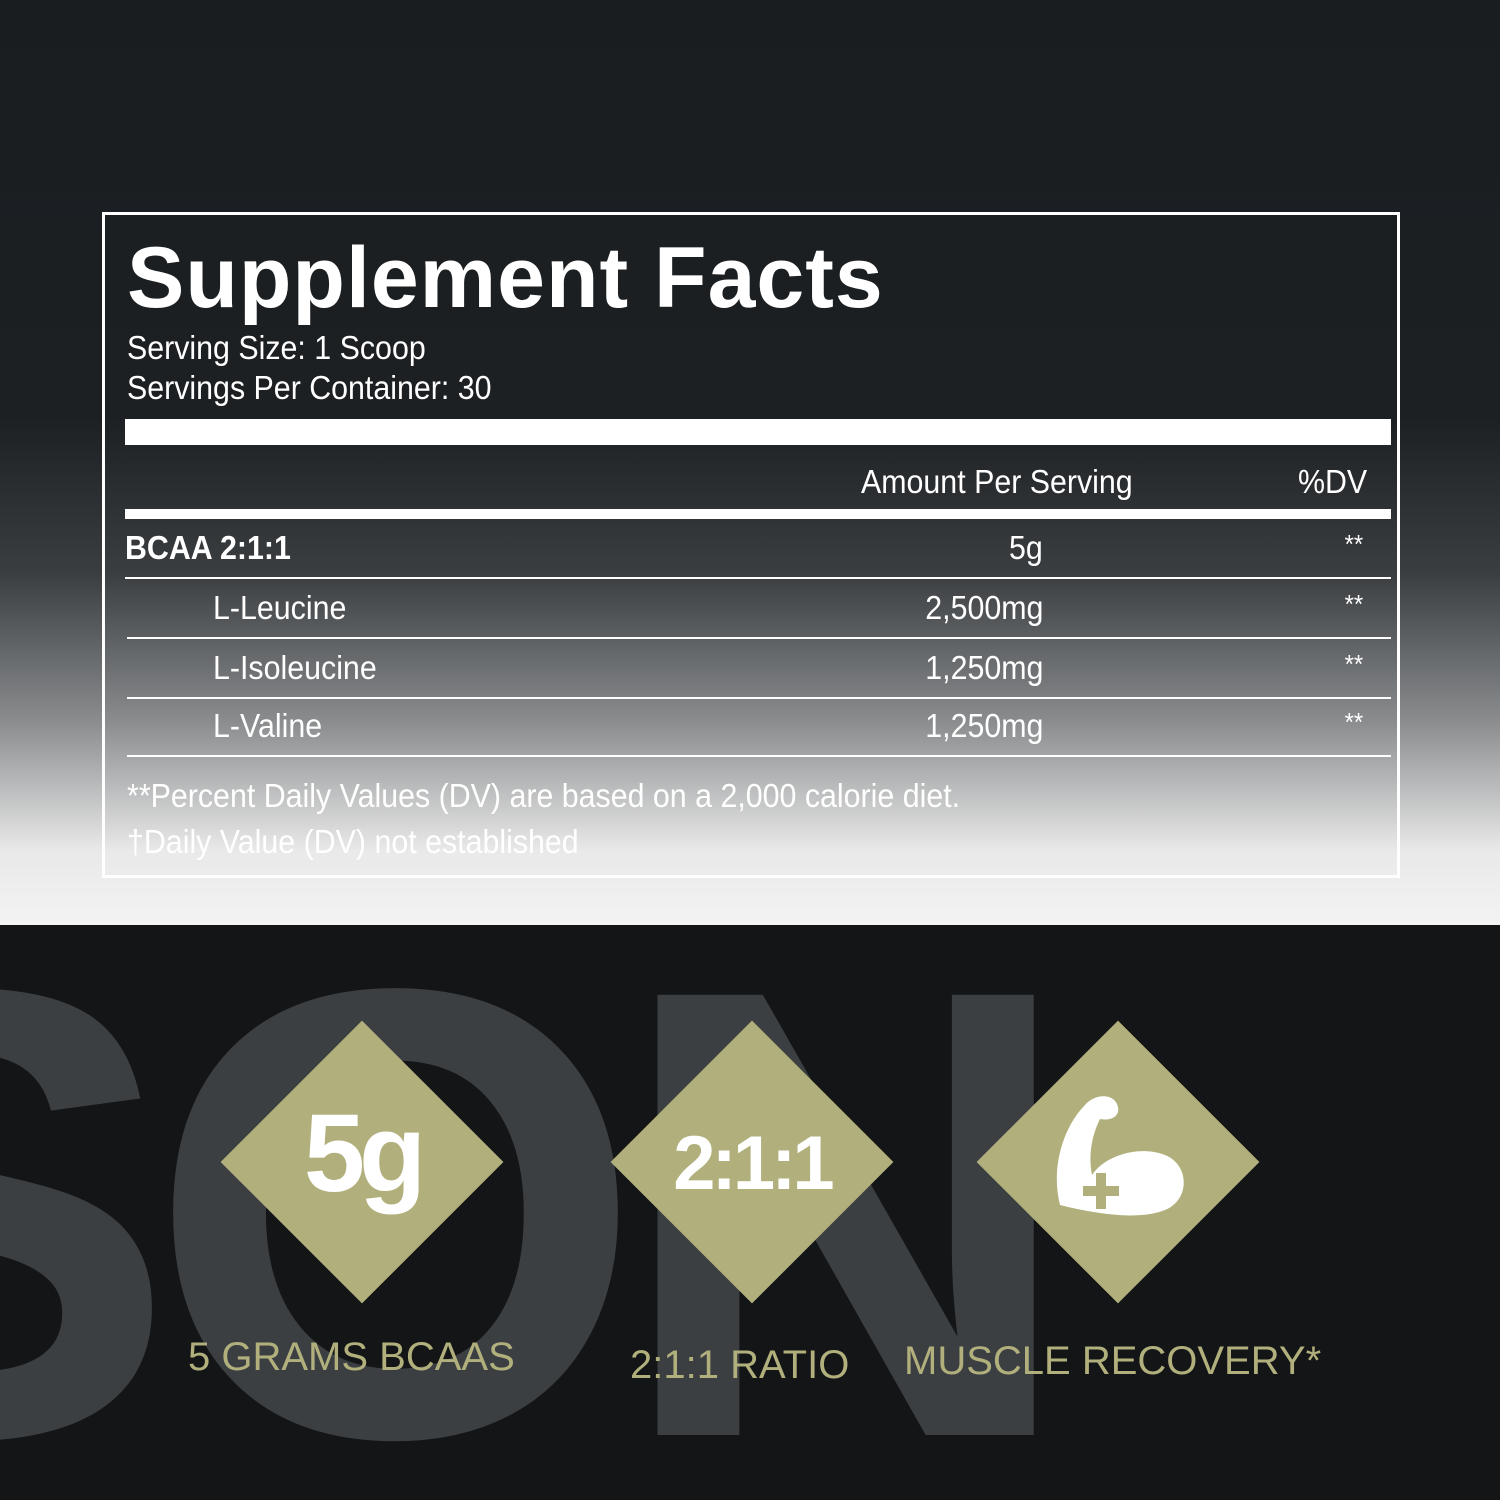 This screenshot has width=1500, height=1500. What do you see at coordinates (276, 347) in the screenshot?
I see `serving-size: Serving Size: 1 Scoop` at bounding box center [276, 347].